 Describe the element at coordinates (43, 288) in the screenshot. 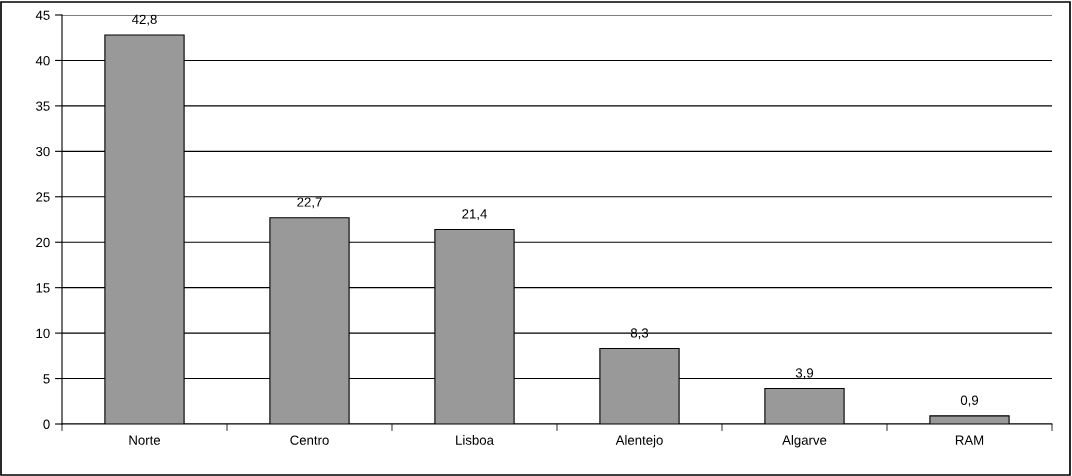

I see `y-tick-label: 15` at that location.